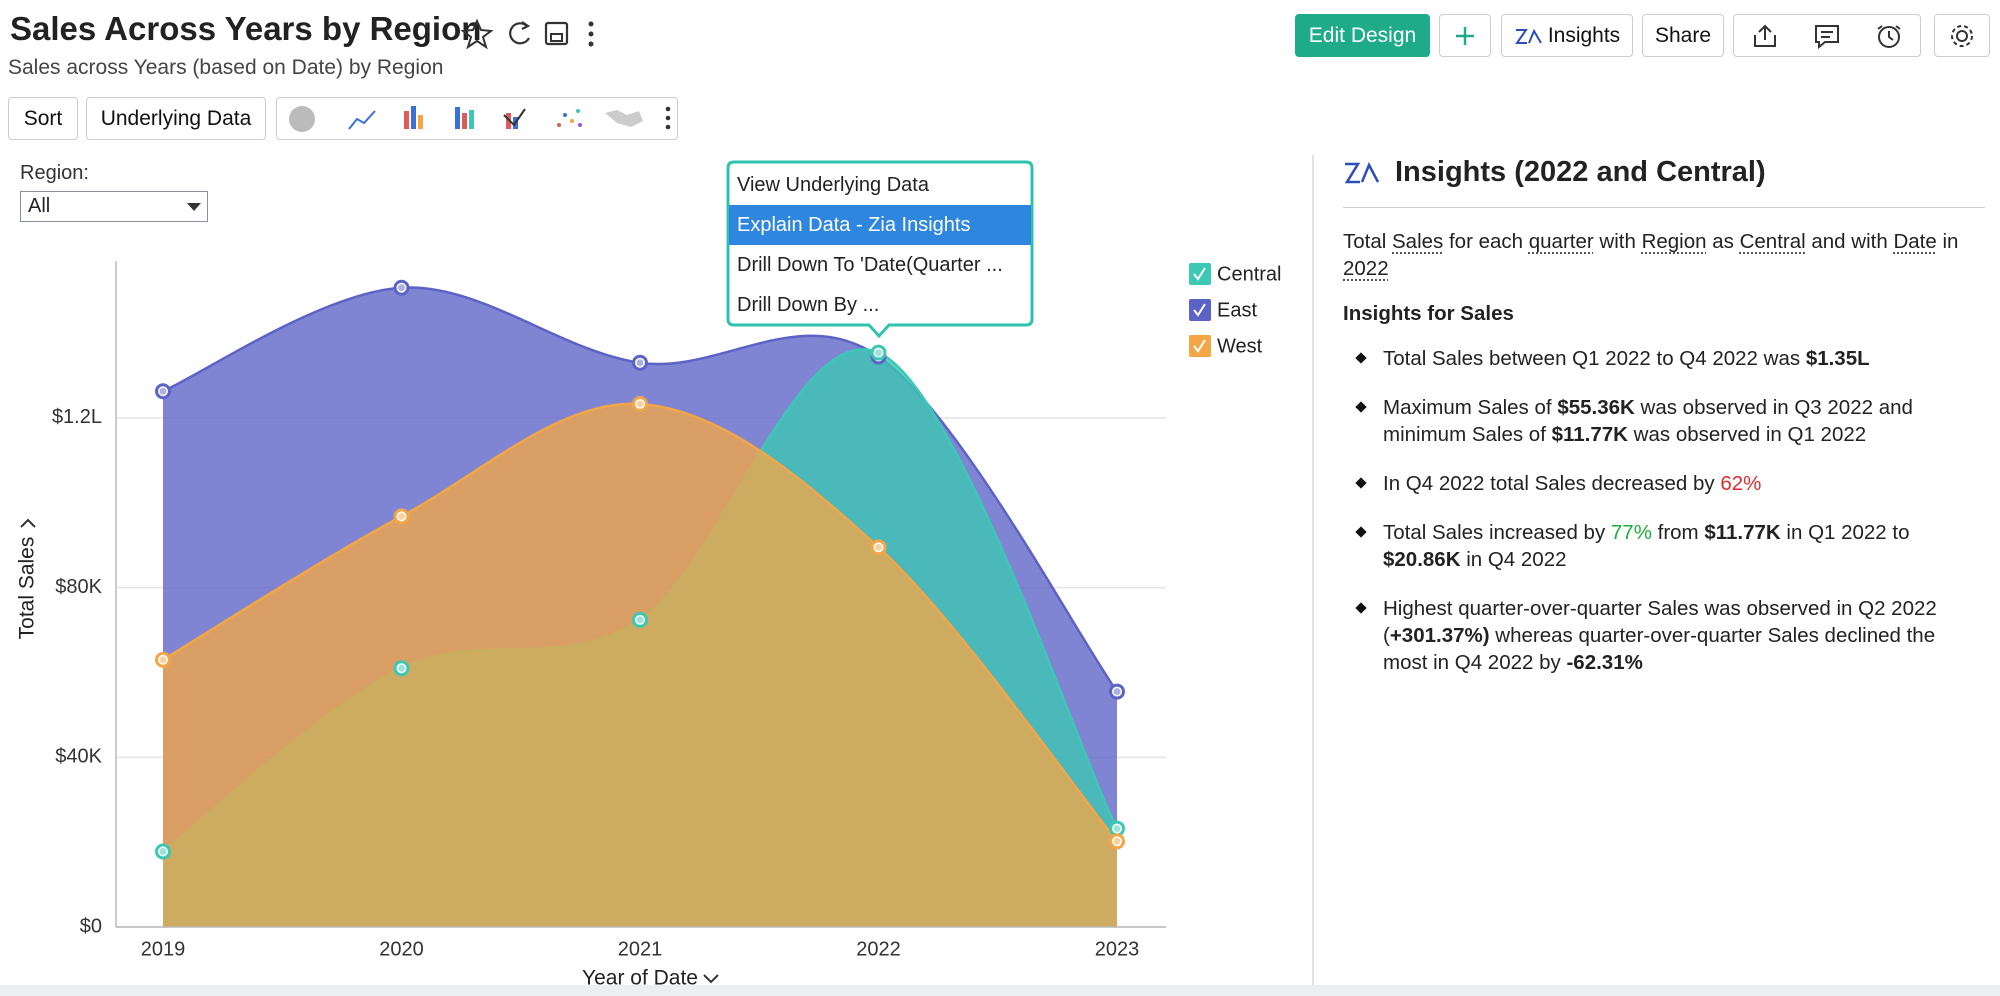  I want to click on panel-divider, so click(1313, 570).